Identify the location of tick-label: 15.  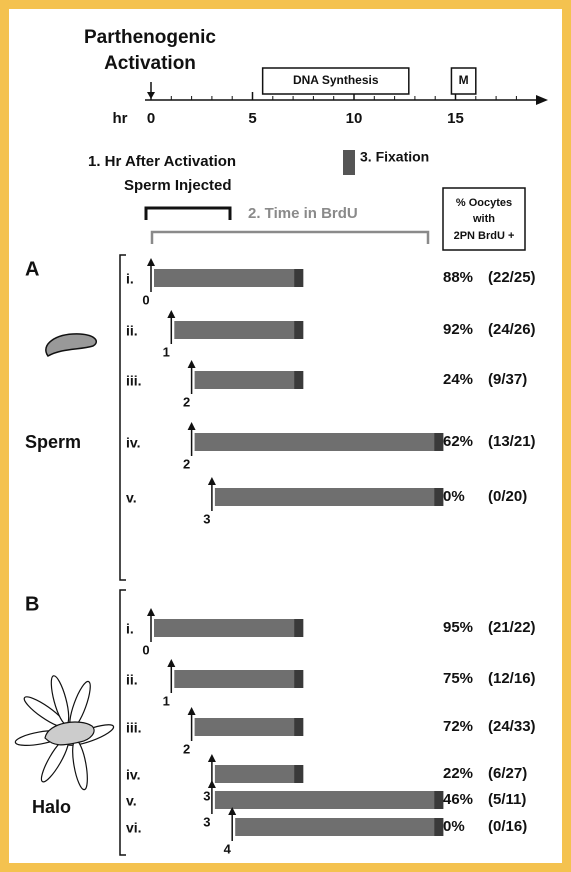
(455, 118).